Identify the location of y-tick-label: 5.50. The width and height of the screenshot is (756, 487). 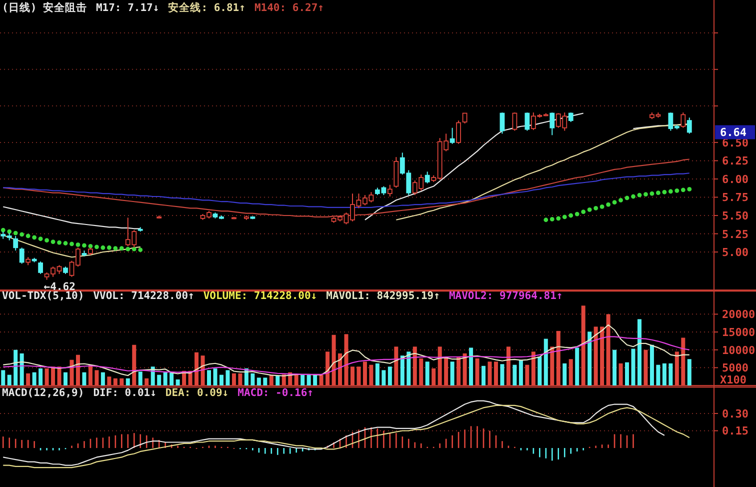
(735, 215).